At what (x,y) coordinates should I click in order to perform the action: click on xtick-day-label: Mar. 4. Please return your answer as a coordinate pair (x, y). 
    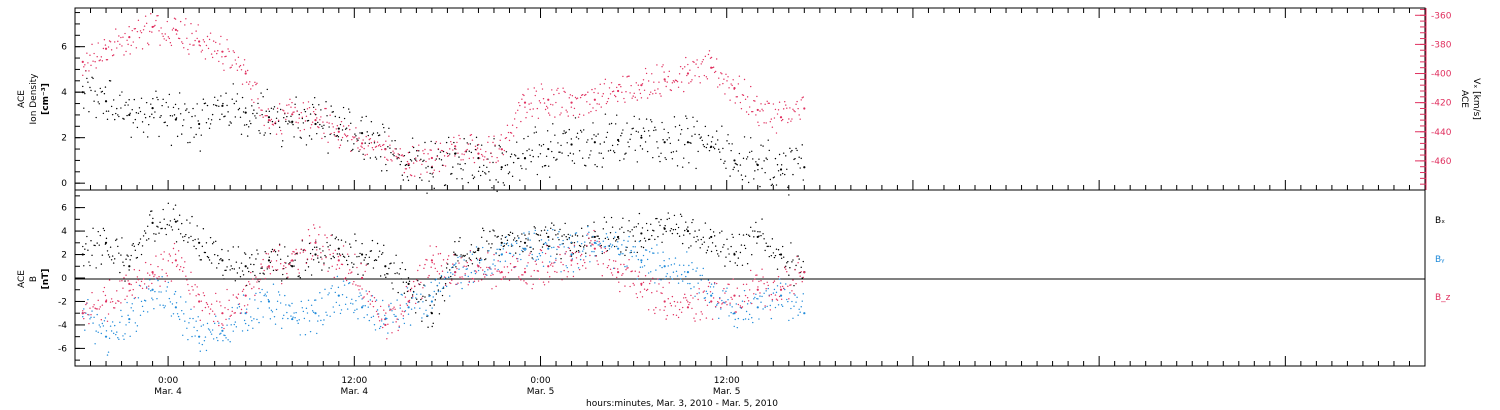
    Looking at the image, I should click on (168, 392).